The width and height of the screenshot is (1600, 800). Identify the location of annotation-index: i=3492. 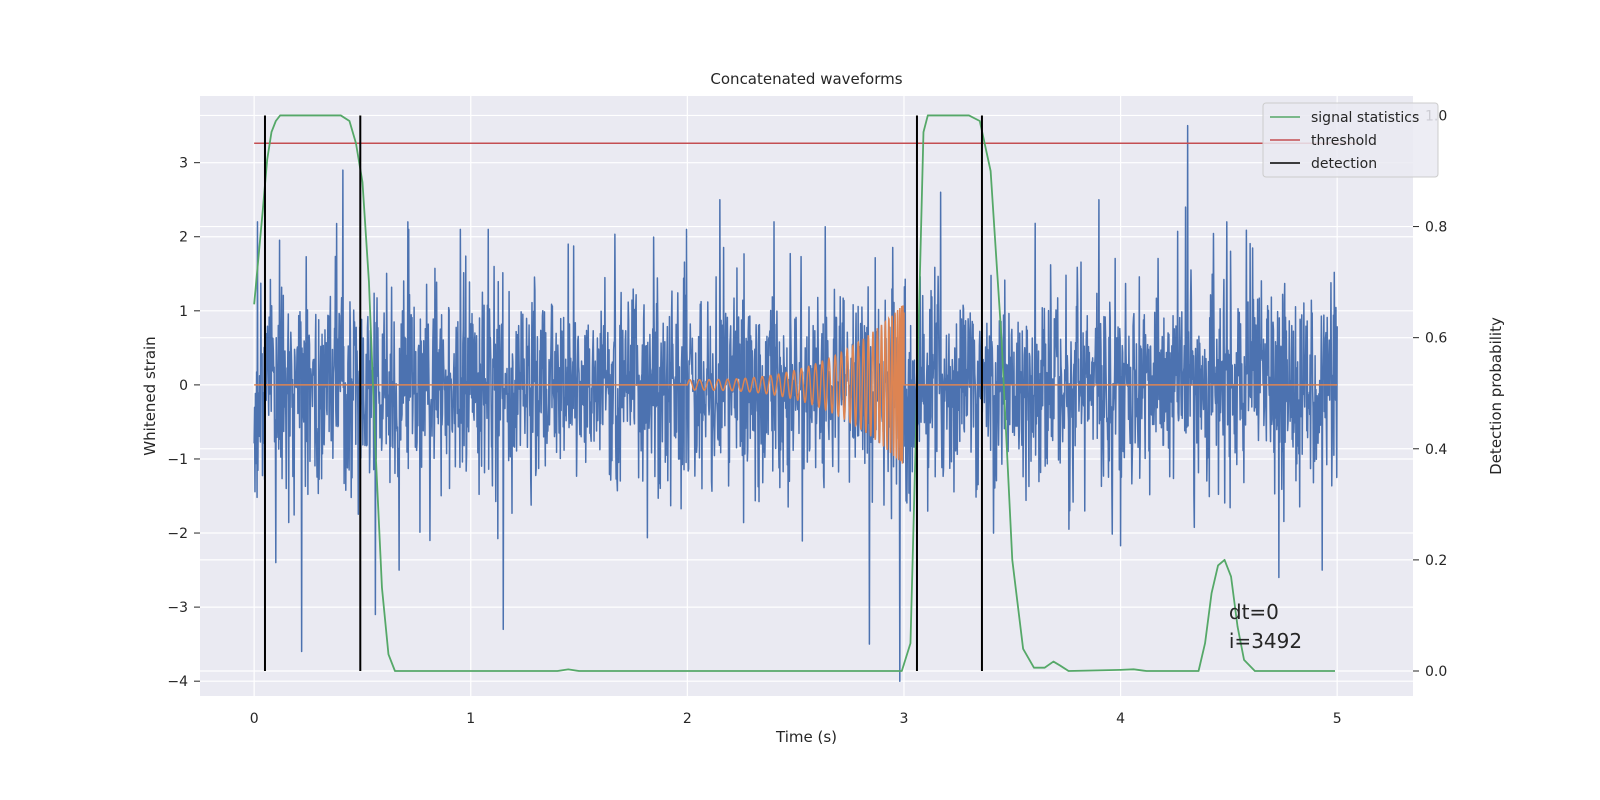
(1265, 641).